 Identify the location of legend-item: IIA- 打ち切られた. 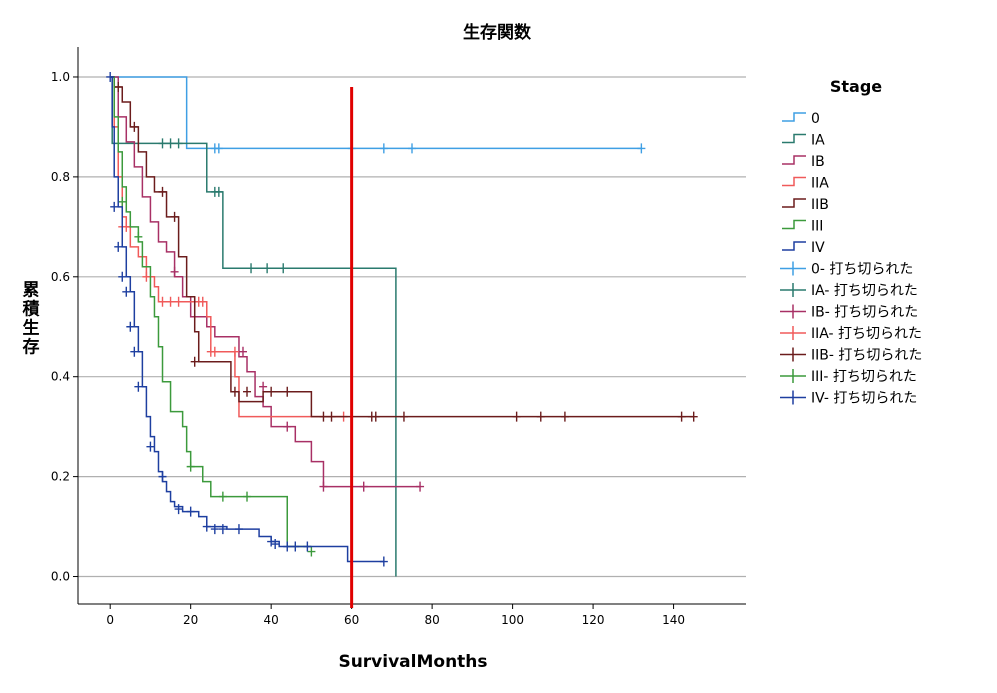
(851, 333).